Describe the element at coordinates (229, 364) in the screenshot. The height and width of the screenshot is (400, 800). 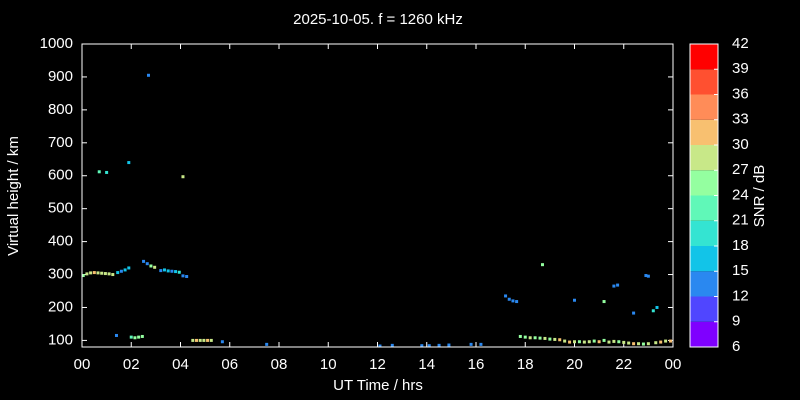
I see `x-tick-label: 06` at that location.